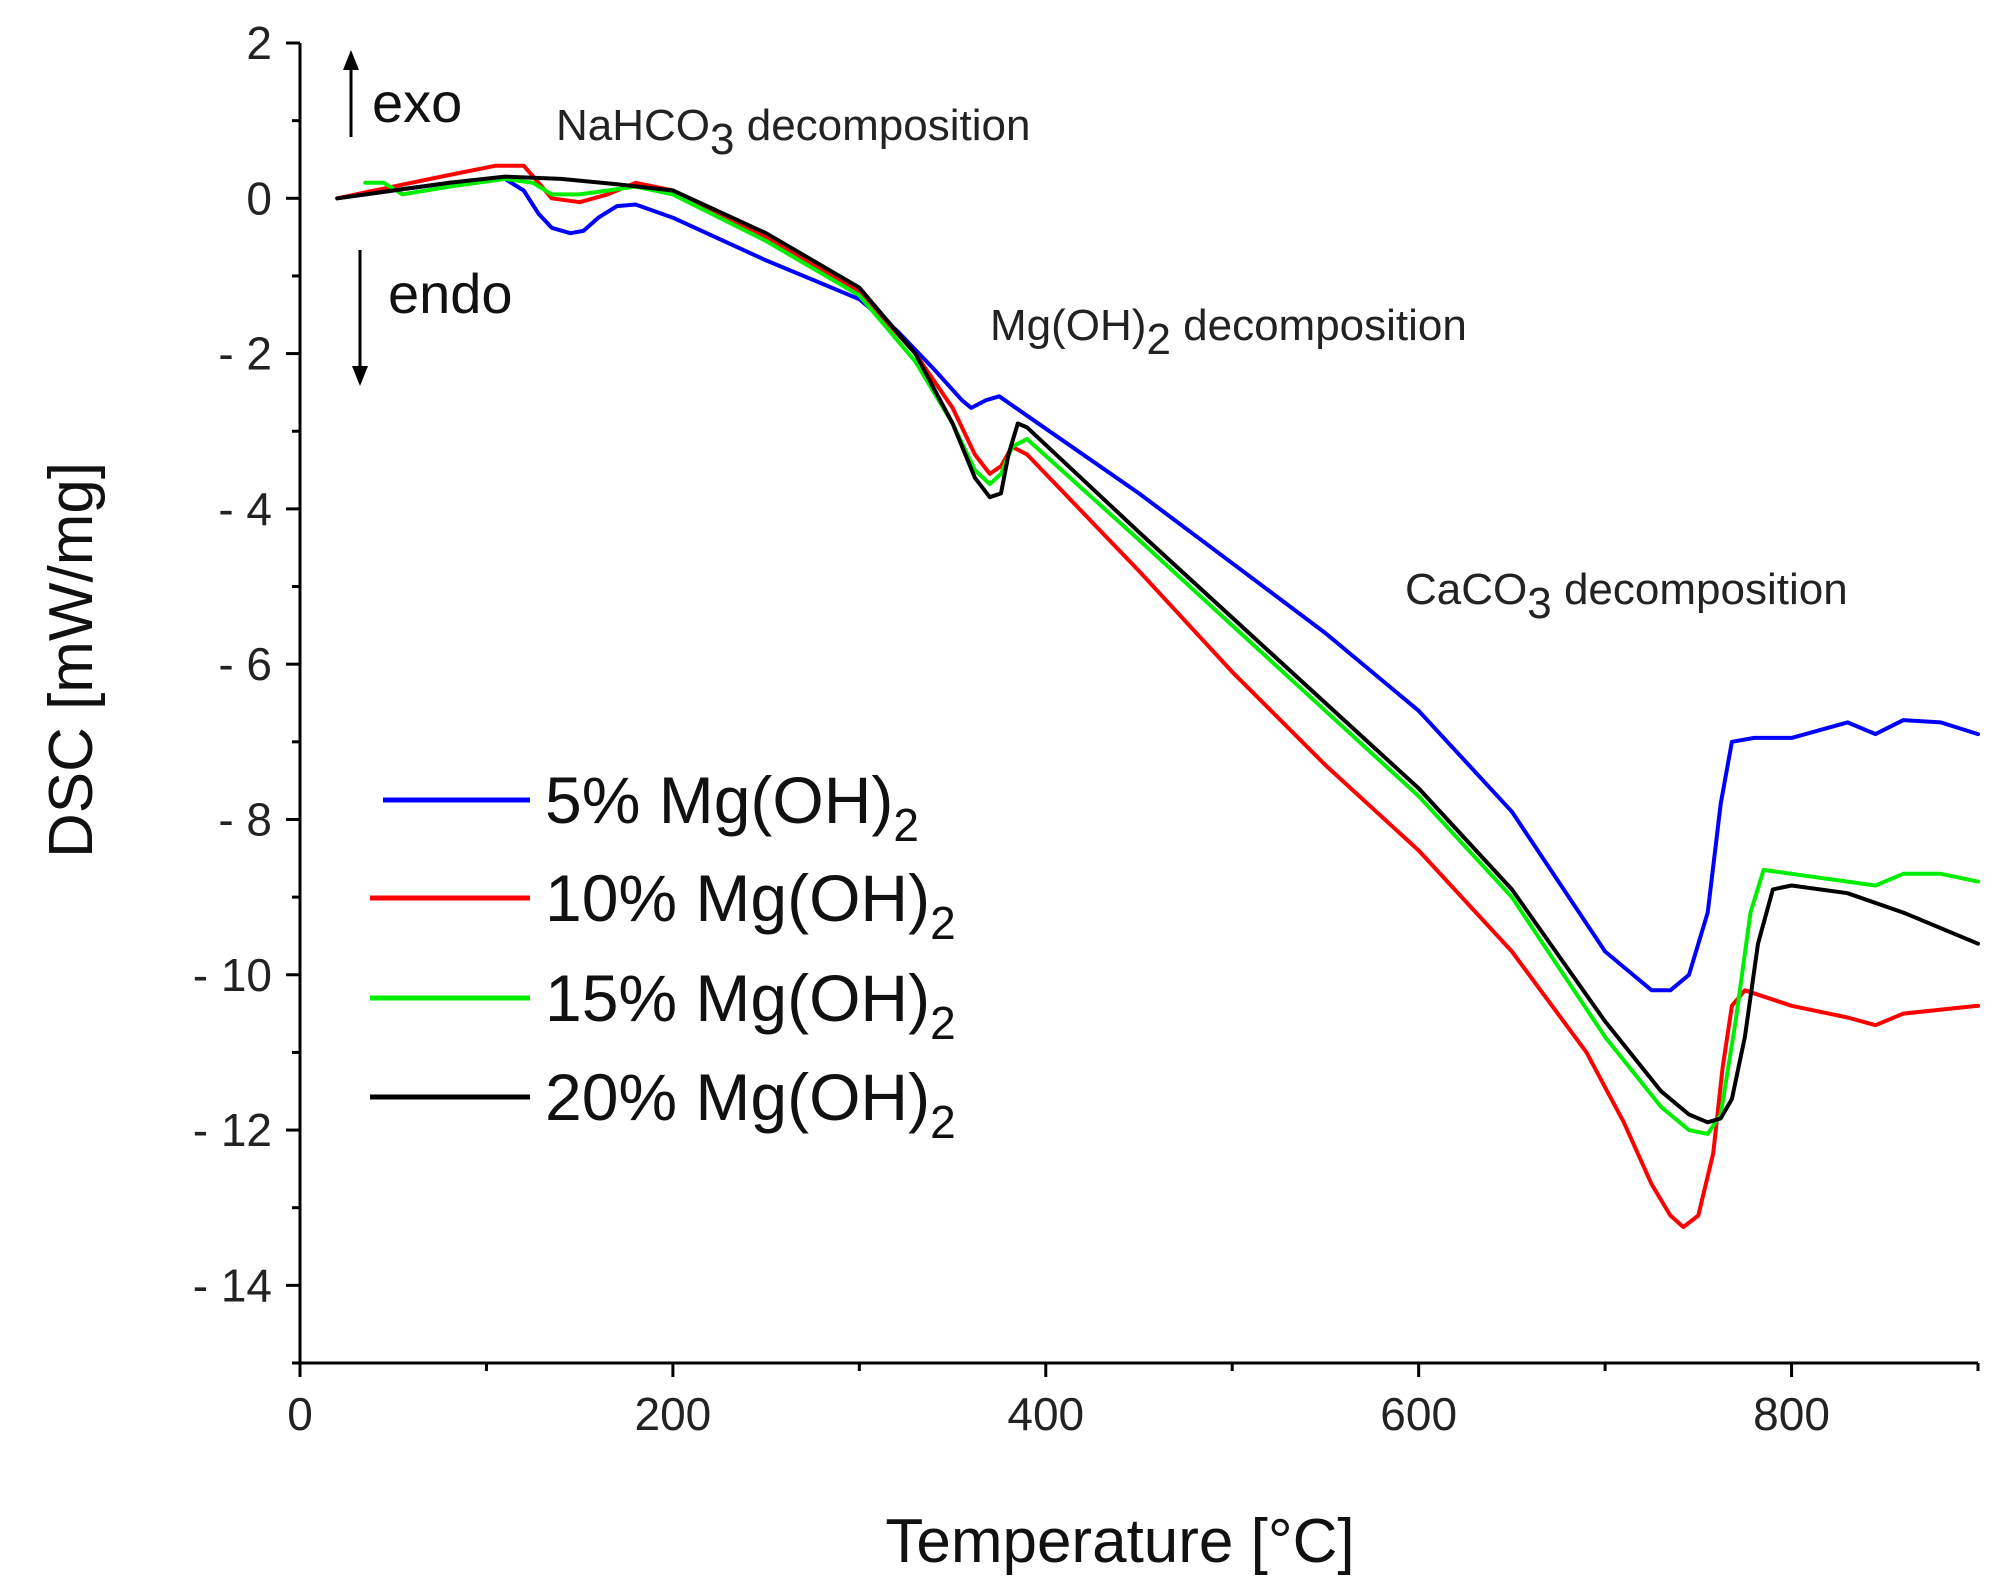 The width and height of the screenshot is (2004, 1591). I want to click on y-axis-title: DSC [mW/mg], so click(71, 660).